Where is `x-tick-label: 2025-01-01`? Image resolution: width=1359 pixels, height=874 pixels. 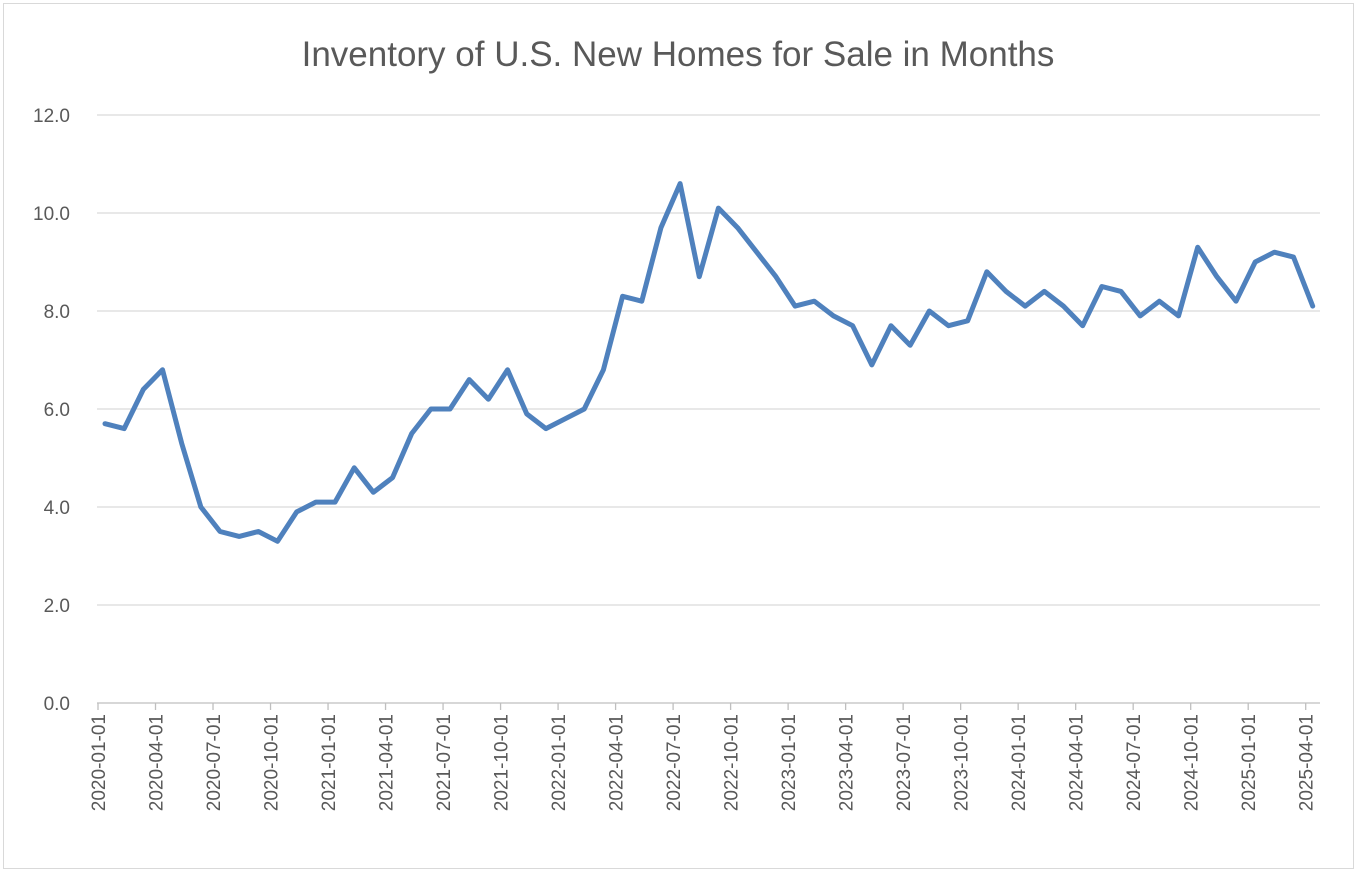
x-tick-label: 2025-01-01 is located at coordinates (1249, 762).